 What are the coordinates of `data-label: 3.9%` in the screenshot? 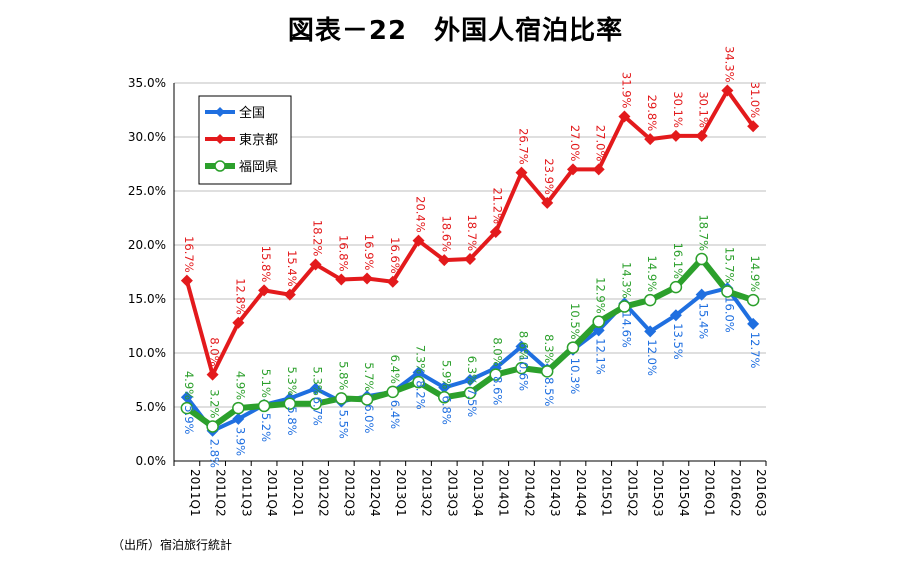 It's located at (240, 441).